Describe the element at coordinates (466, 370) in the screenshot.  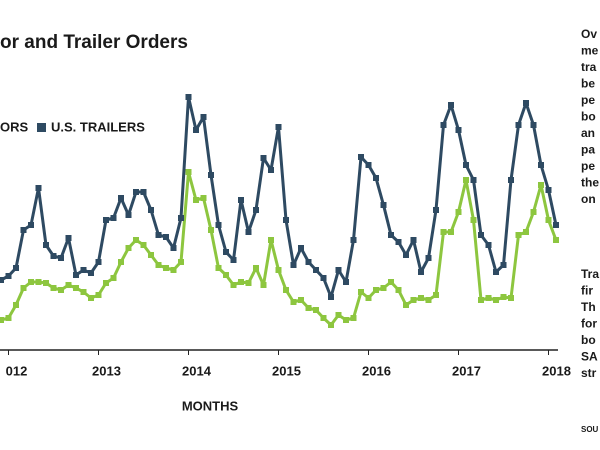
I see `x-tick-label: 2017` at that location.